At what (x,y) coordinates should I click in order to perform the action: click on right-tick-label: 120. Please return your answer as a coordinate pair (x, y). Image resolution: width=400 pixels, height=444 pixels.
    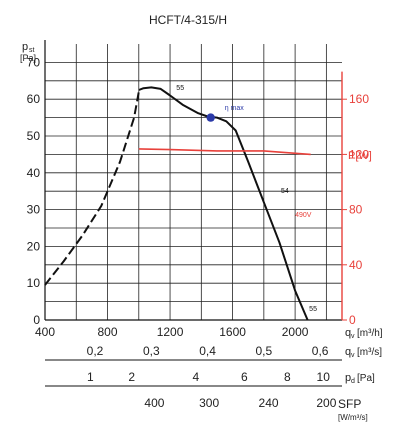
    Looking at the image, I should click on (359, 154).